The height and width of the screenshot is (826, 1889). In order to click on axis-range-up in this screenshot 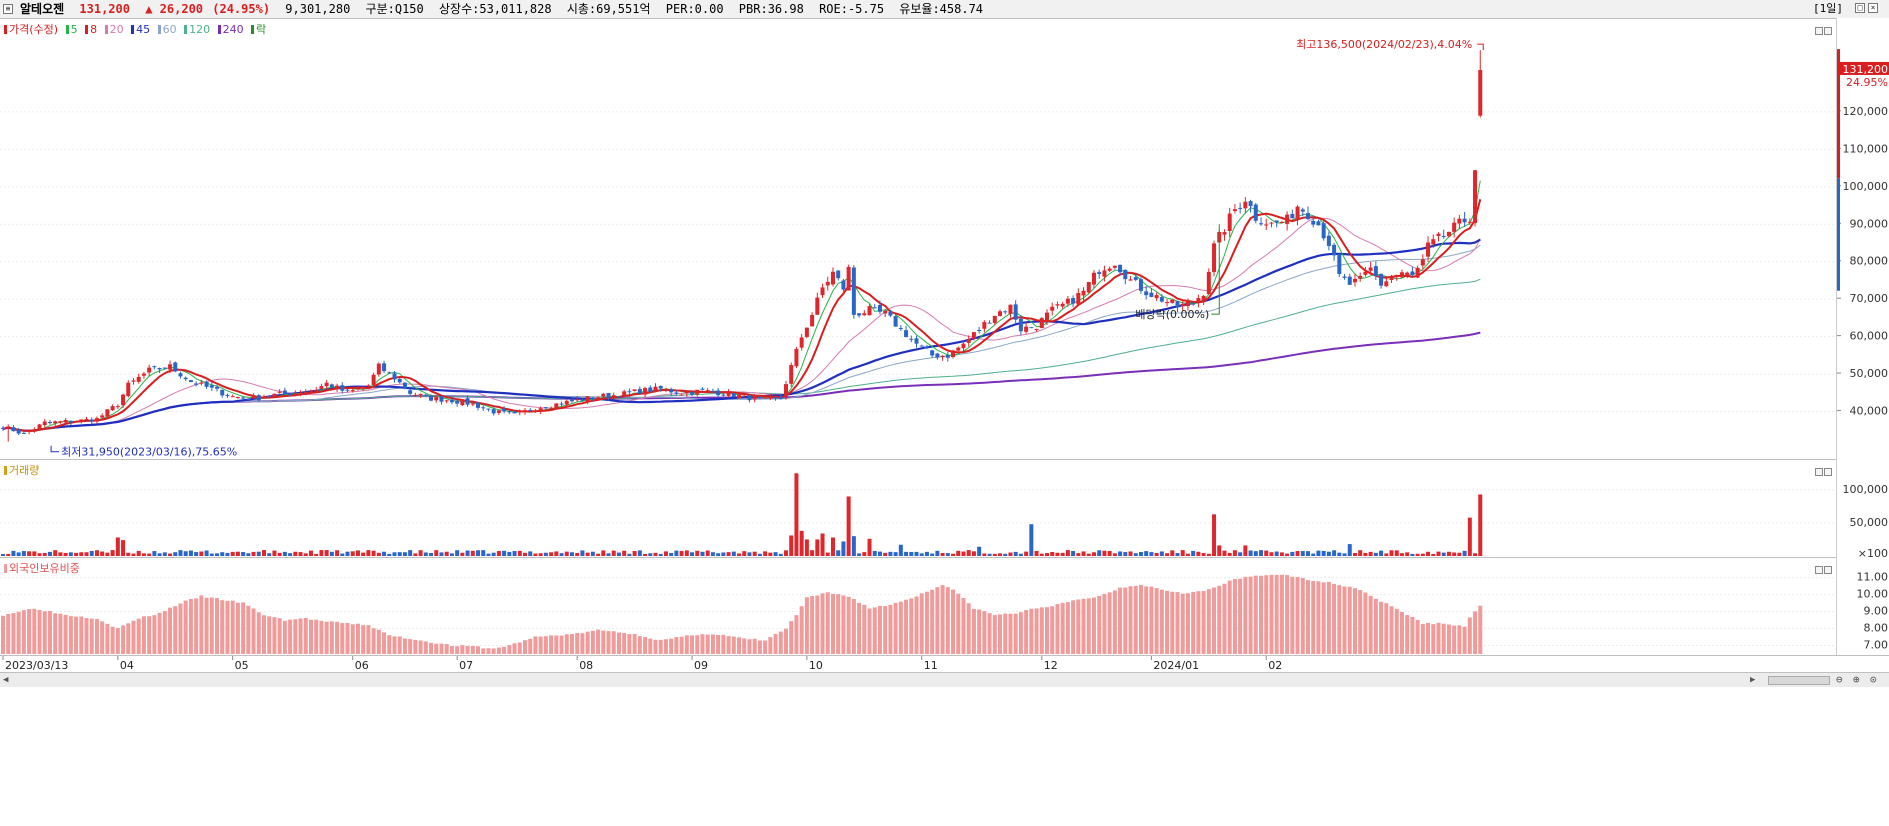, I will do `click(1838, 114)`.